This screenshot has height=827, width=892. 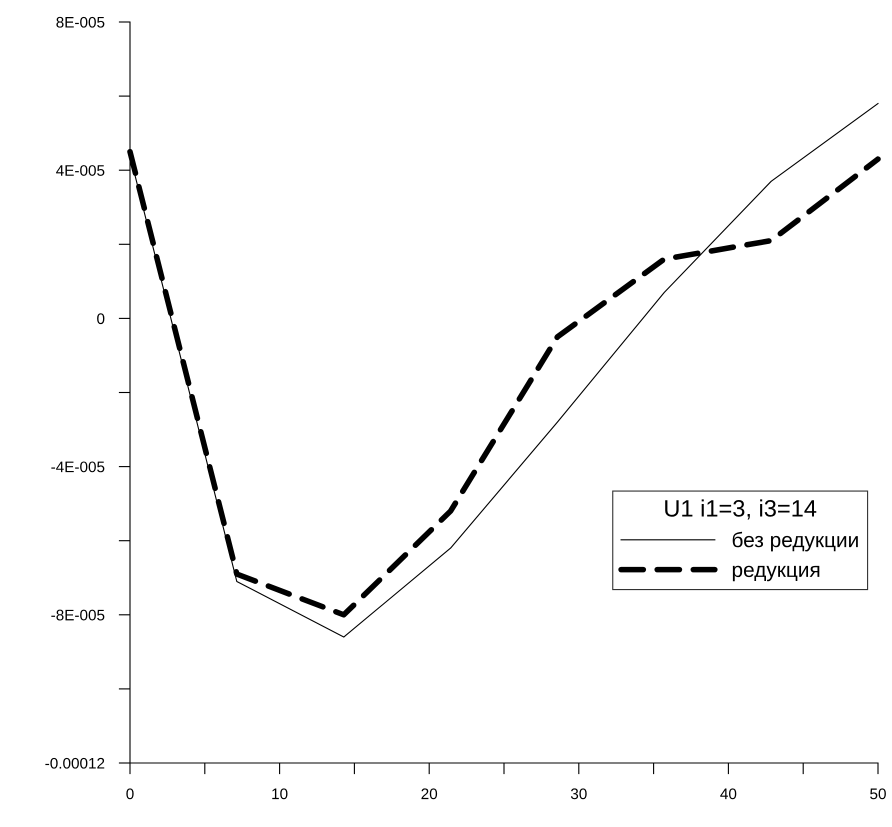 I want to click on y-tick-label: 4E-005, so click(x=80, y=170).